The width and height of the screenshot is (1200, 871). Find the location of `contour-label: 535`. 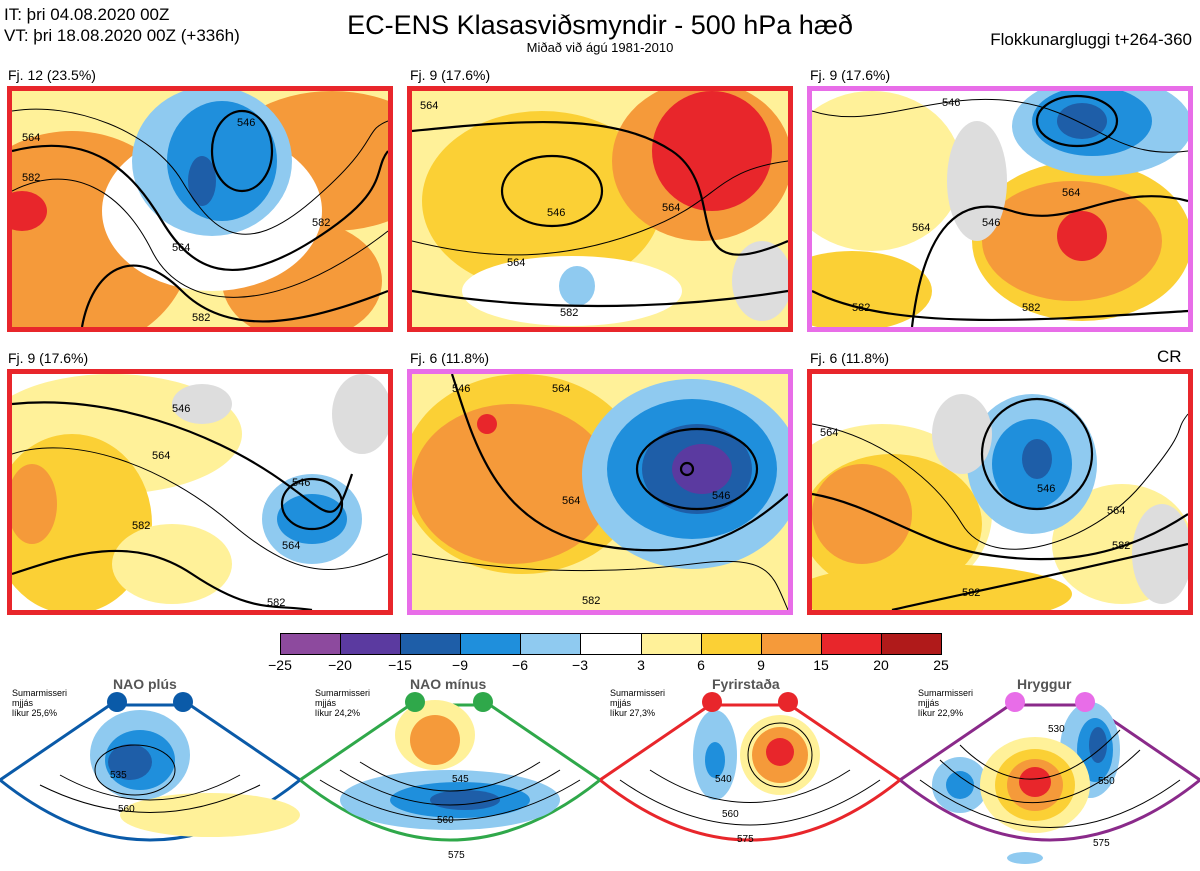

contour-label: 535 is located at coordinates (118, 775).